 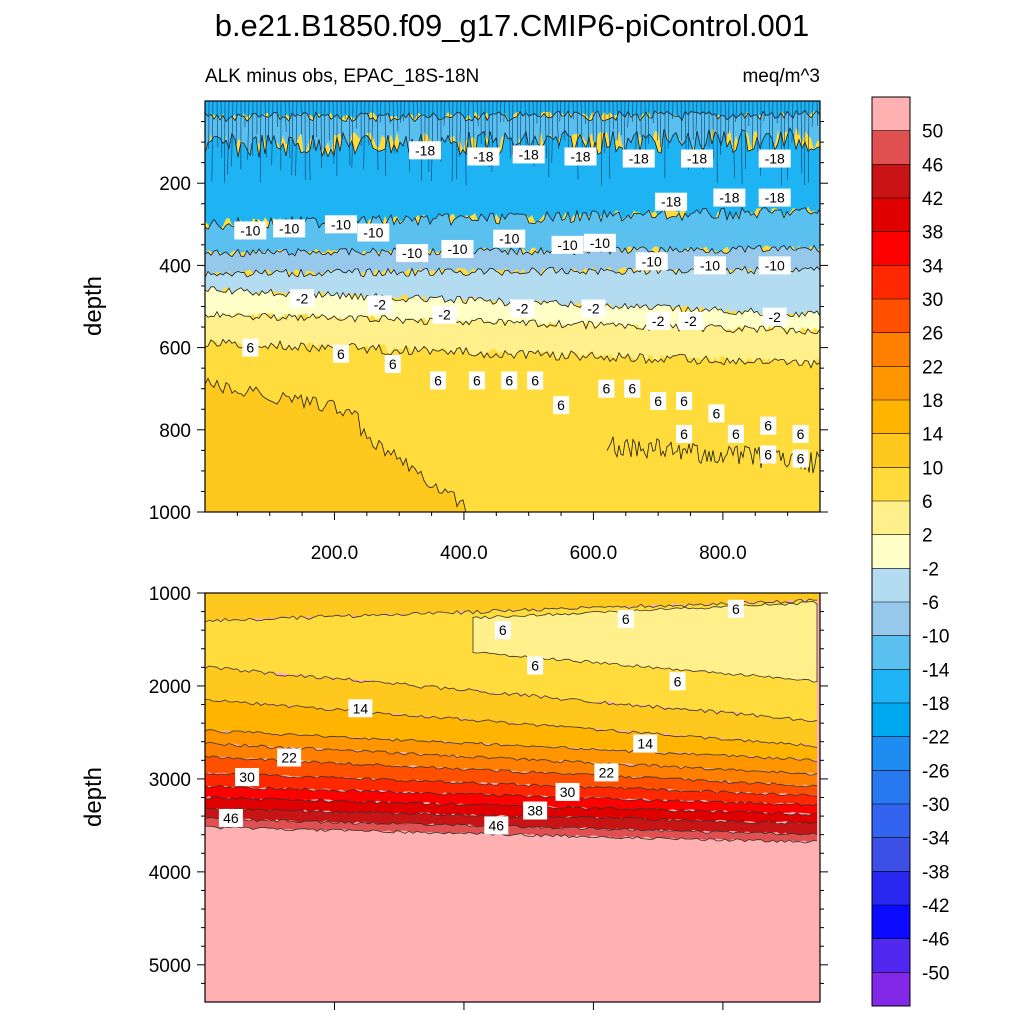 What do you see at coordinates (935, 704) in the screenshot?
I see `colorbar-label: -18` at bounding box center [935, 704].